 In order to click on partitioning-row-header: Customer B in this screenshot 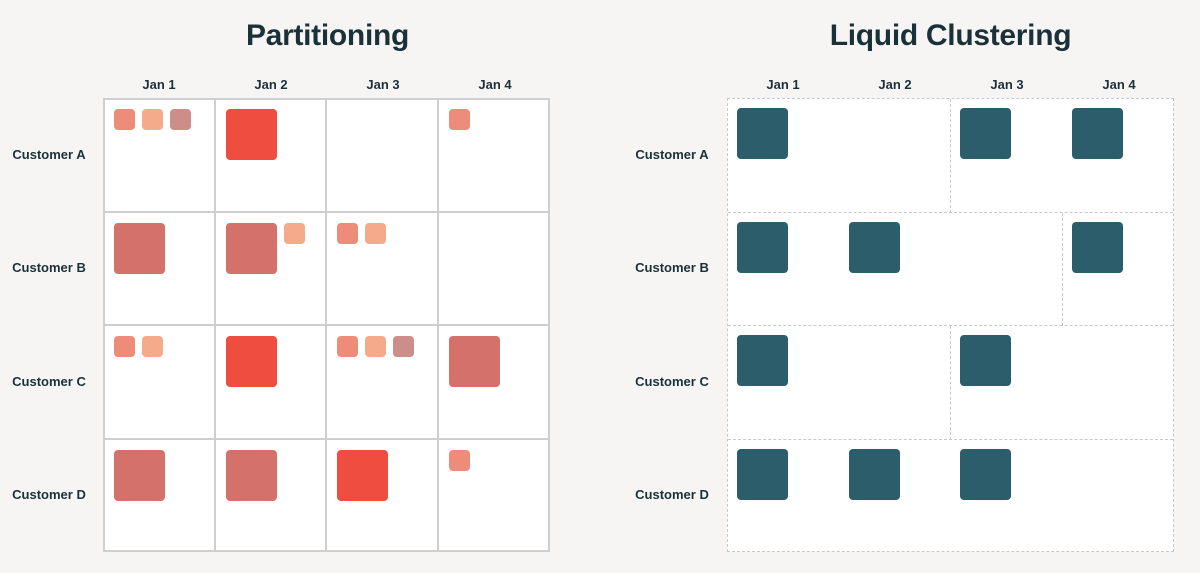, I will do `click(49, 268)`.